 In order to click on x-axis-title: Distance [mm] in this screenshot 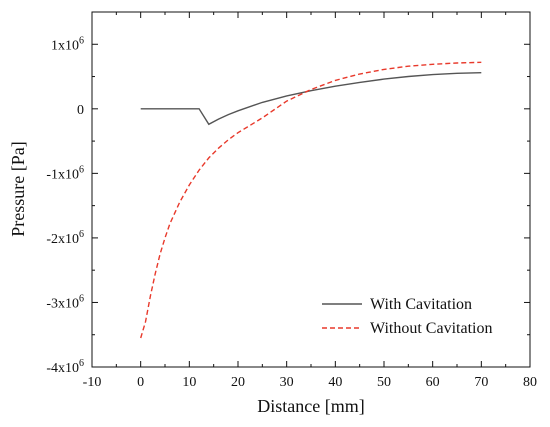, I will do `click(310, 406)`.